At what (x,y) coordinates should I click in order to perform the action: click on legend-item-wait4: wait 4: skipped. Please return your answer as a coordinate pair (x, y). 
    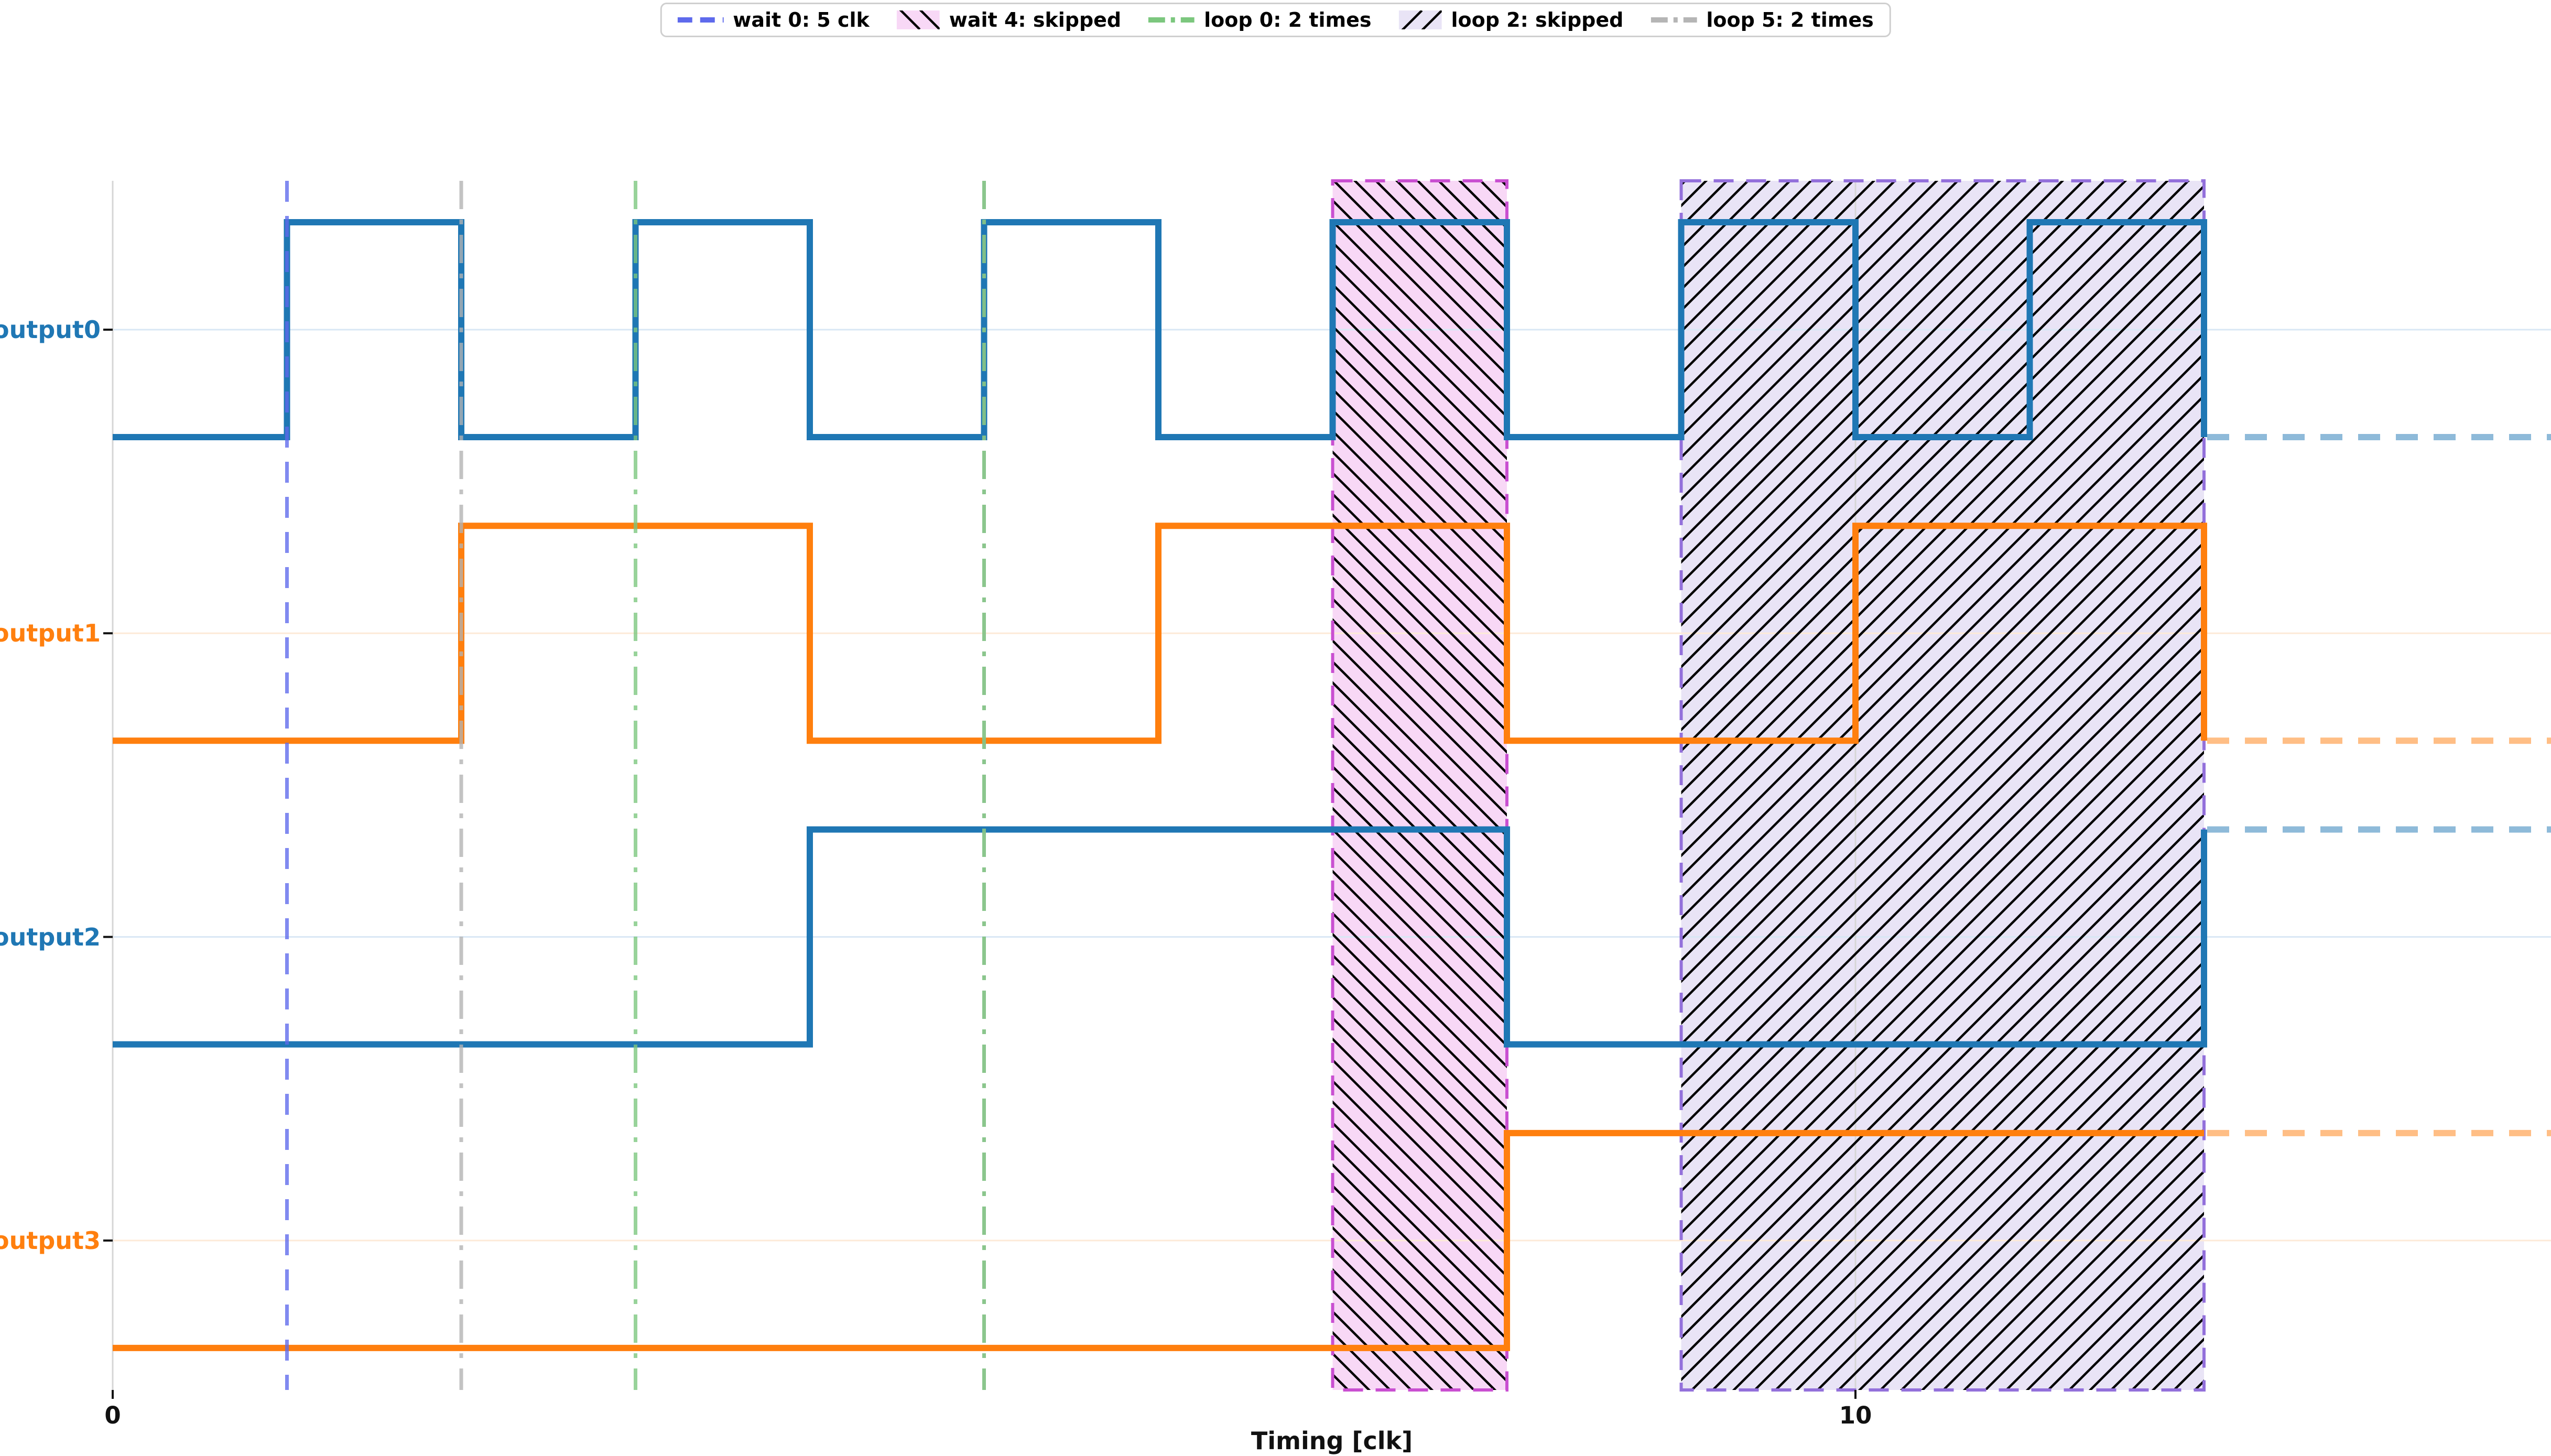
    Looking at the image, I should click on (1009, 20).